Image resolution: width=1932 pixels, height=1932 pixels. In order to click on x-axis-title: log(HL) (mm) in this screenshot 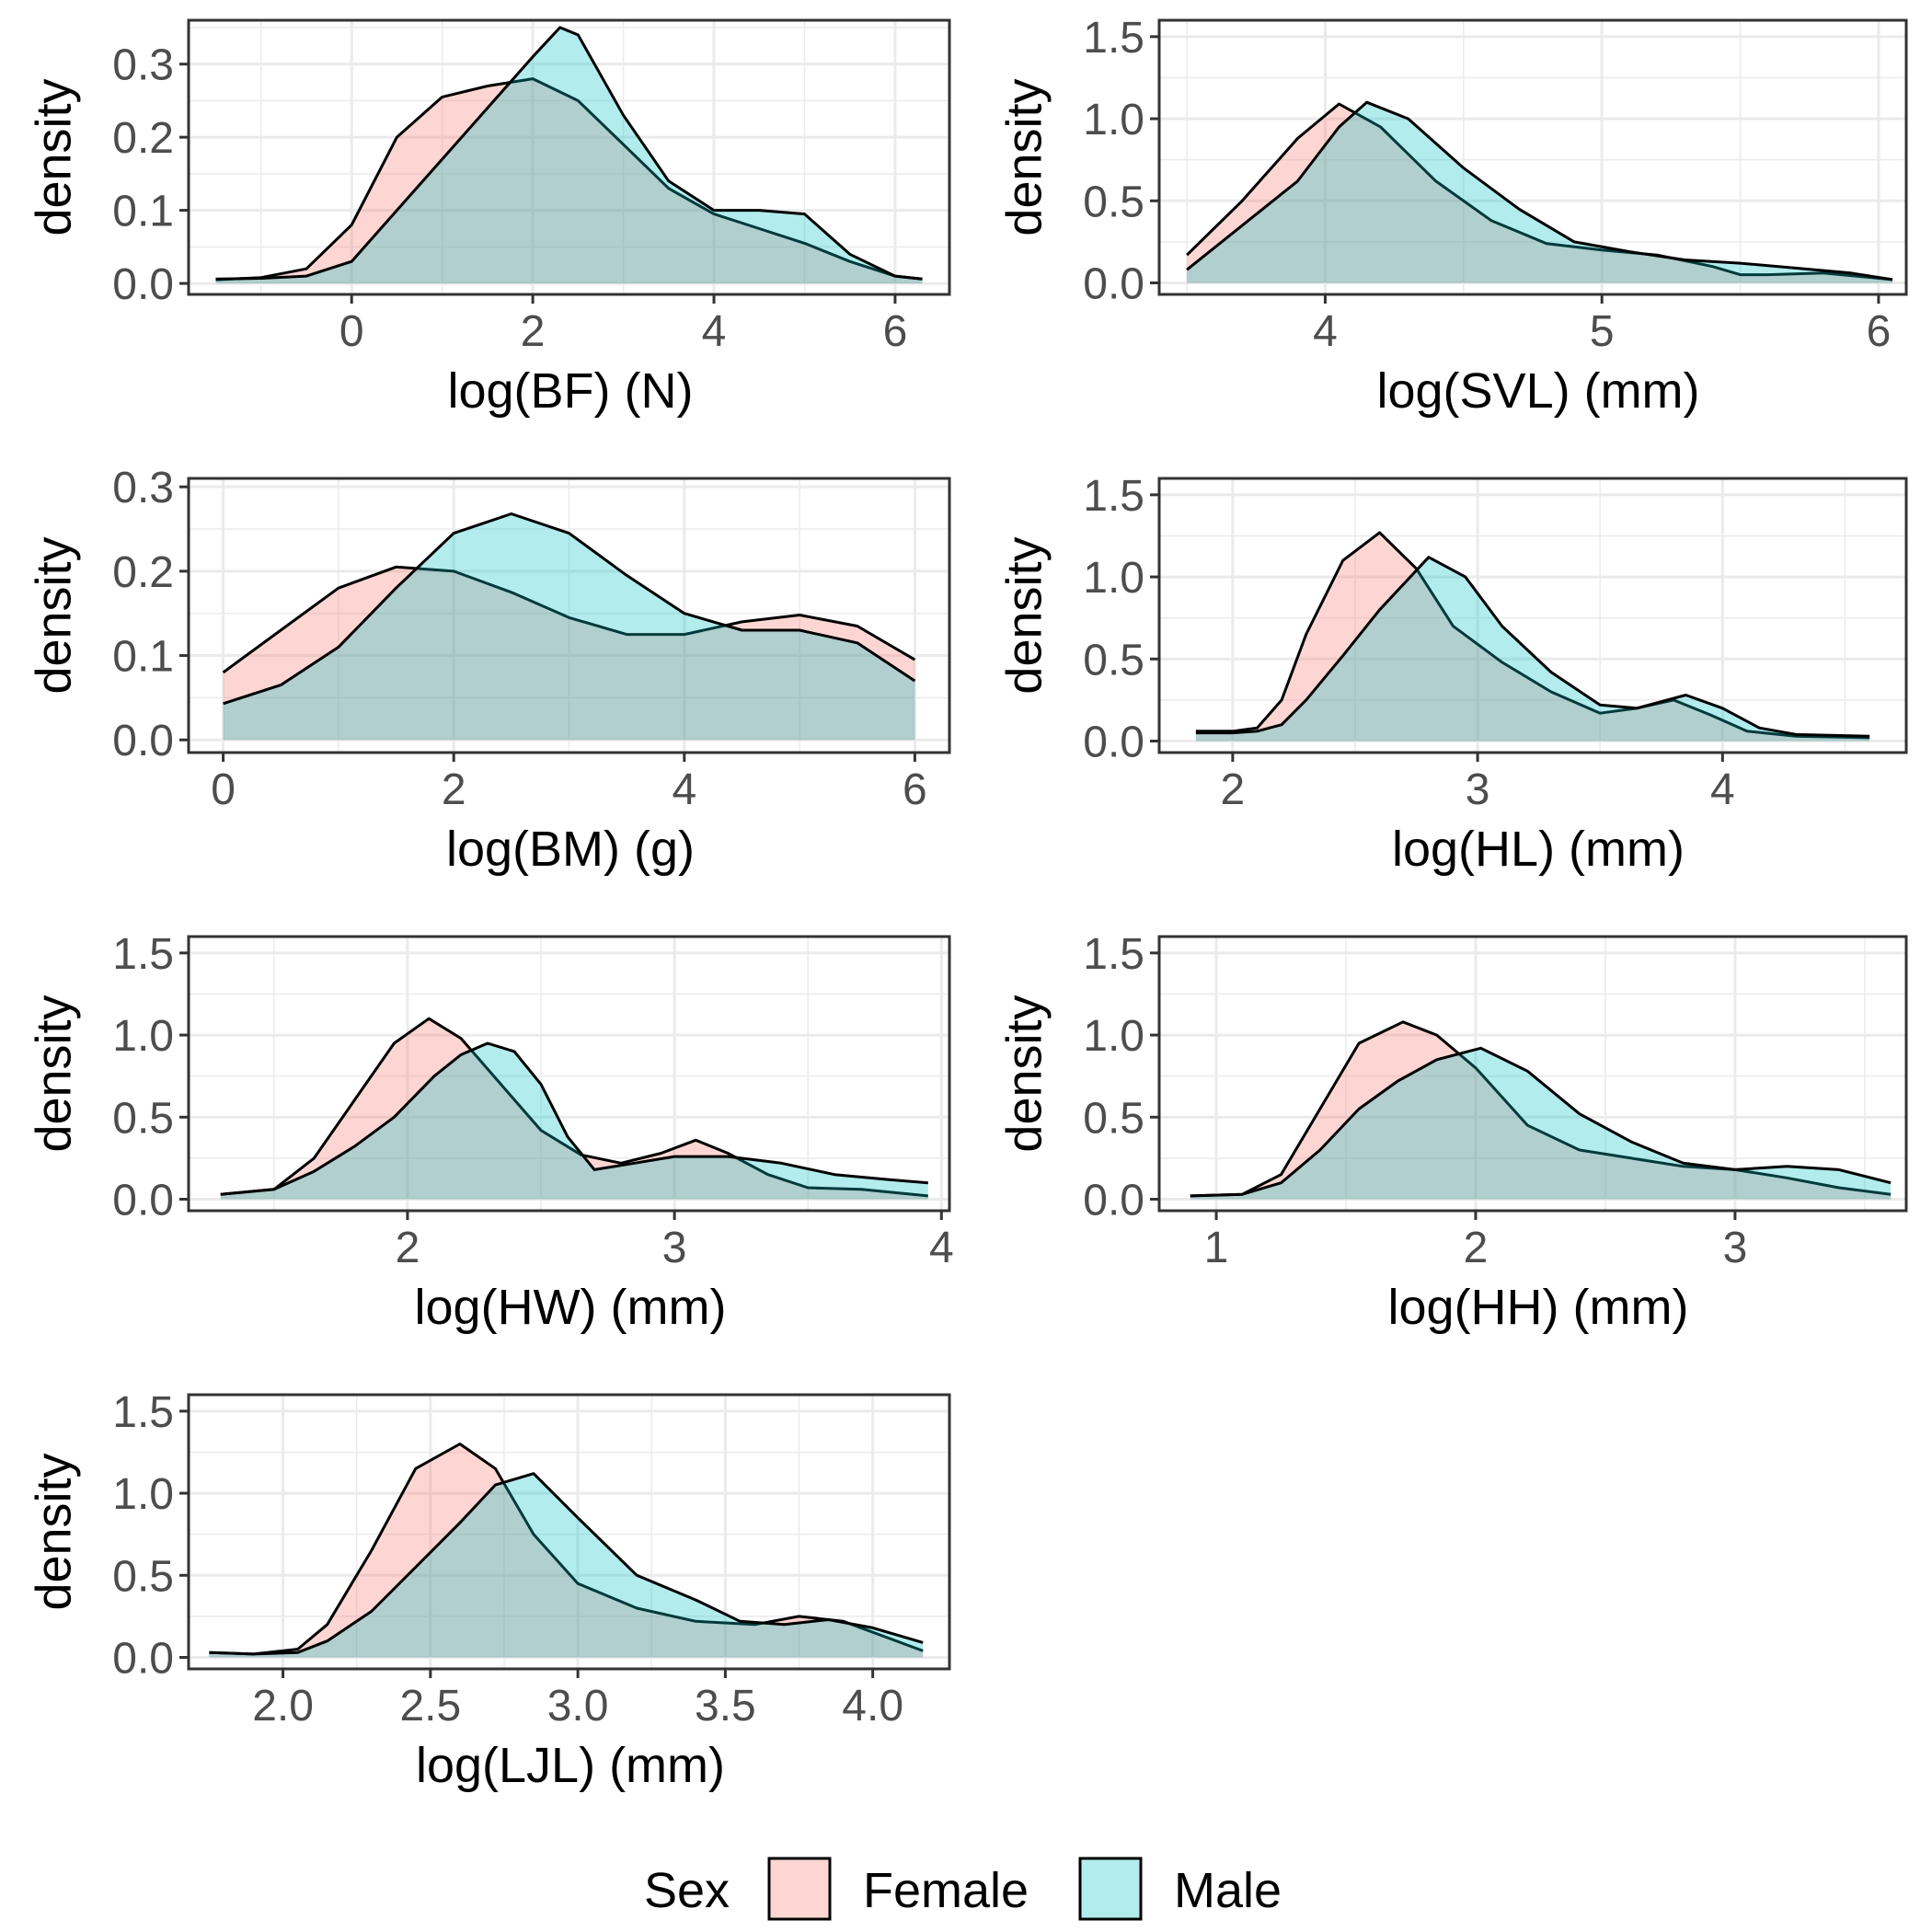, I will do `click(1538, 849)`.